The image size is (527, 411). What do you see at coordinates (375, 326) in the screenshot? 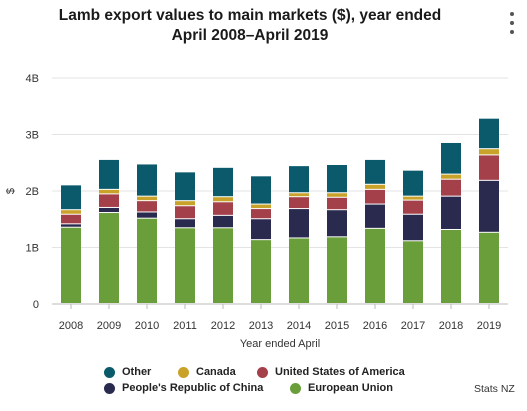
I see `x-tick-label: 2016` at bounding box center [375, 326].